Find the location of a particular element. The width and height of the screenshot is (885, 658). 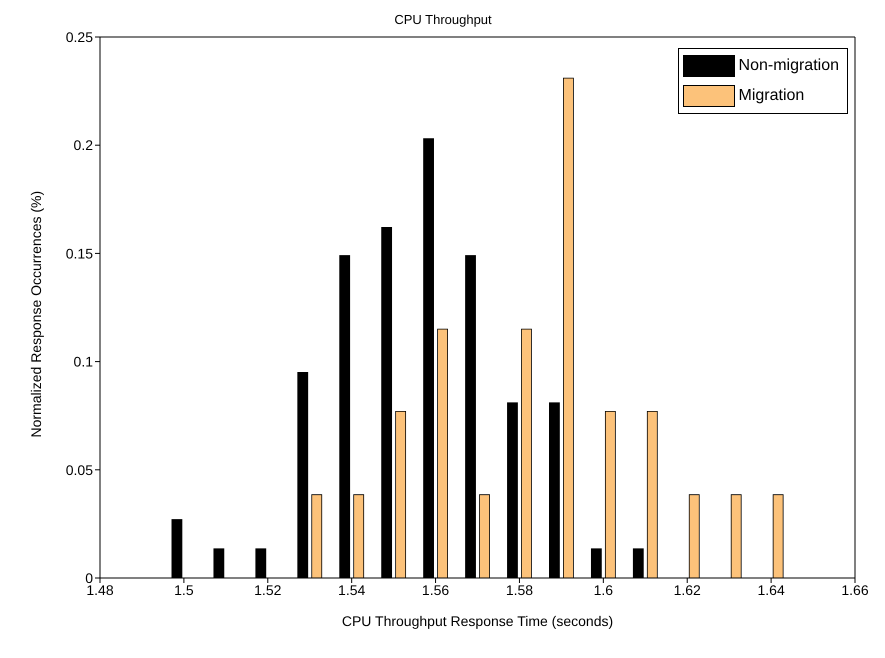

y-axis-title: Normalized Response Occurrences (%) is located at coordinates (36, 314).